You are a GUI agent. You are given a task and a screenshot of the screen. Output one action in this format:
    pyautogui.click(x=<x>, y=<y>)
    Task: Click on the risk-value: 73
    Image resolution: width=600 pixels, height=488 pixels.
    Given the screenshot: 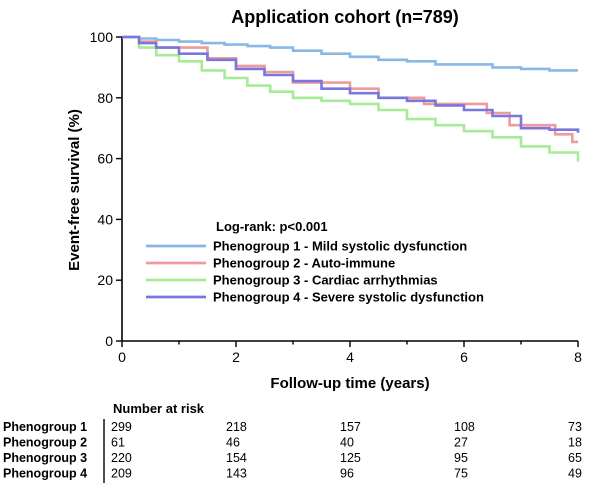 What is the action you would take?
    pyautogui.click(x=575, y=427)
    